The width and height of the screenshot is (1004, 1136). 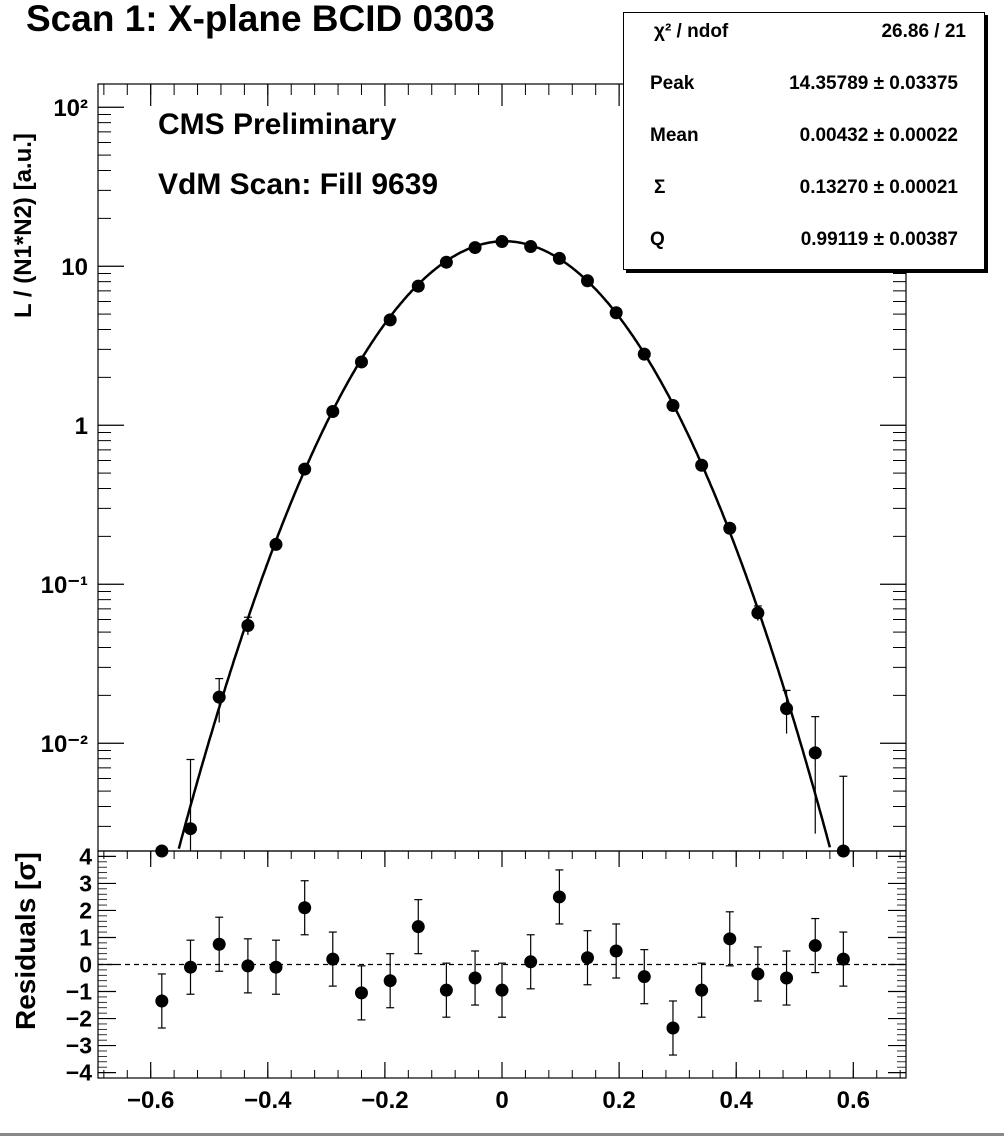 What do you see at coordinates (618, 1100) in the screenshot?
I see `x-tick-label: 0.2` at bounding box center [618, 1100].